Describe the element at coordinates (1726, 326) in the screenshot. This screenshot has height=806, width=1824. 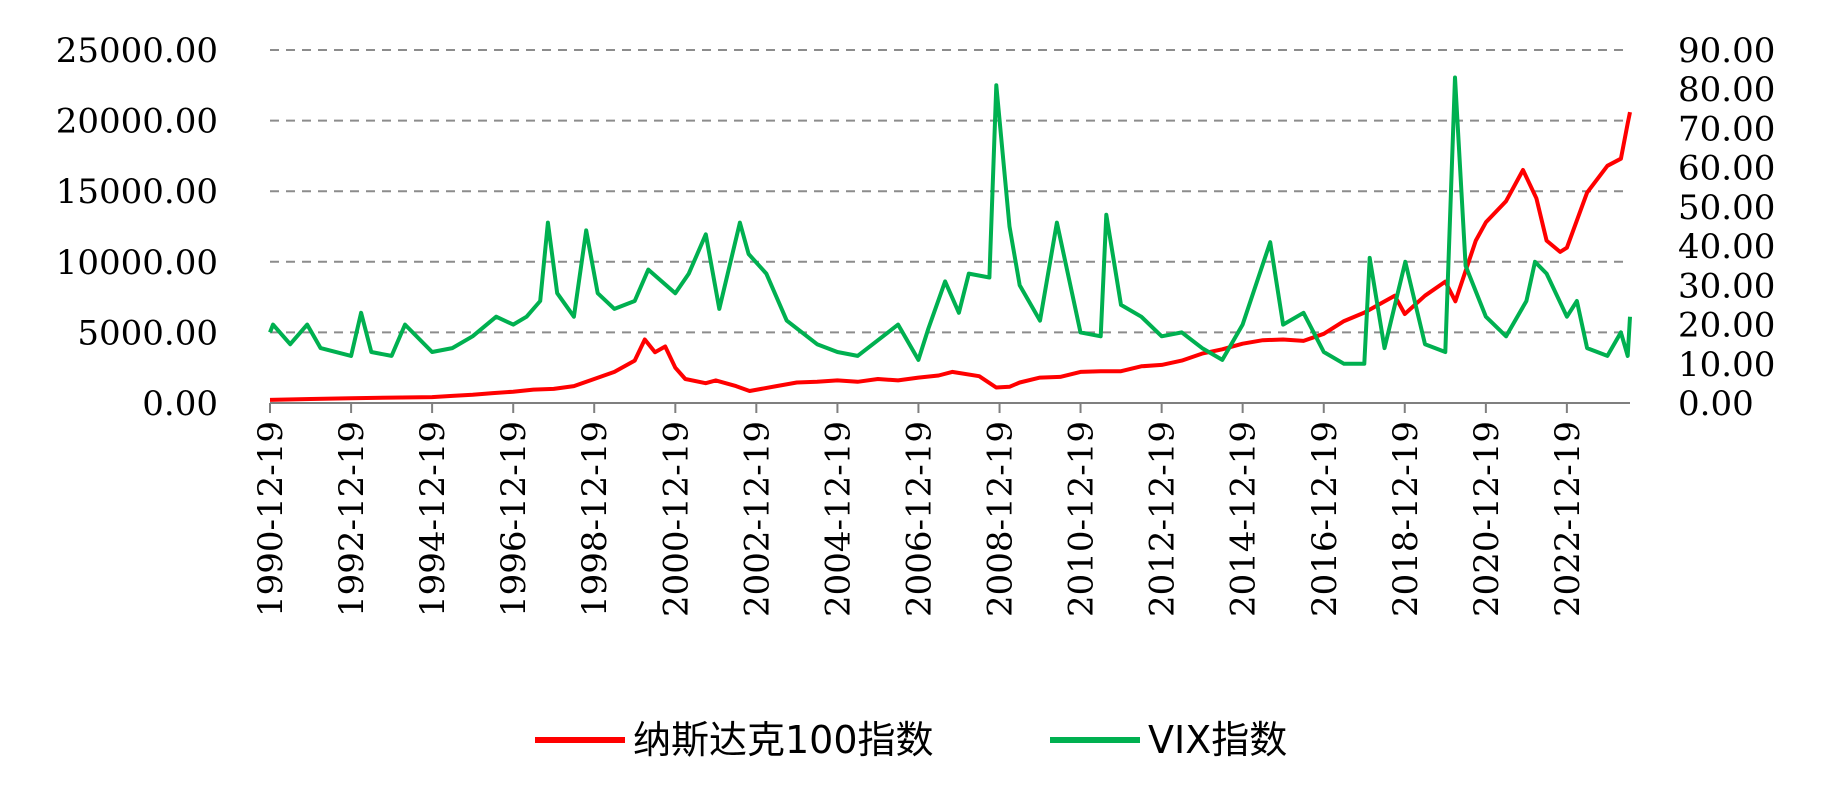
I see `right-tick-label: 20.00` at that location.